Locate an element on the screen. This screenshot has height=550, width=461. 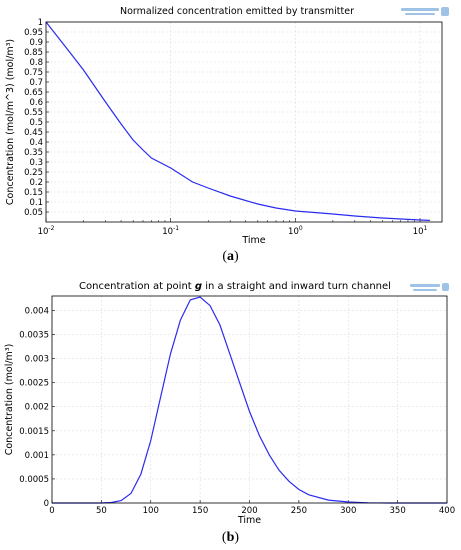
chart-a-x-tick-label: 10⁰ is located at coordinates (295, 231).